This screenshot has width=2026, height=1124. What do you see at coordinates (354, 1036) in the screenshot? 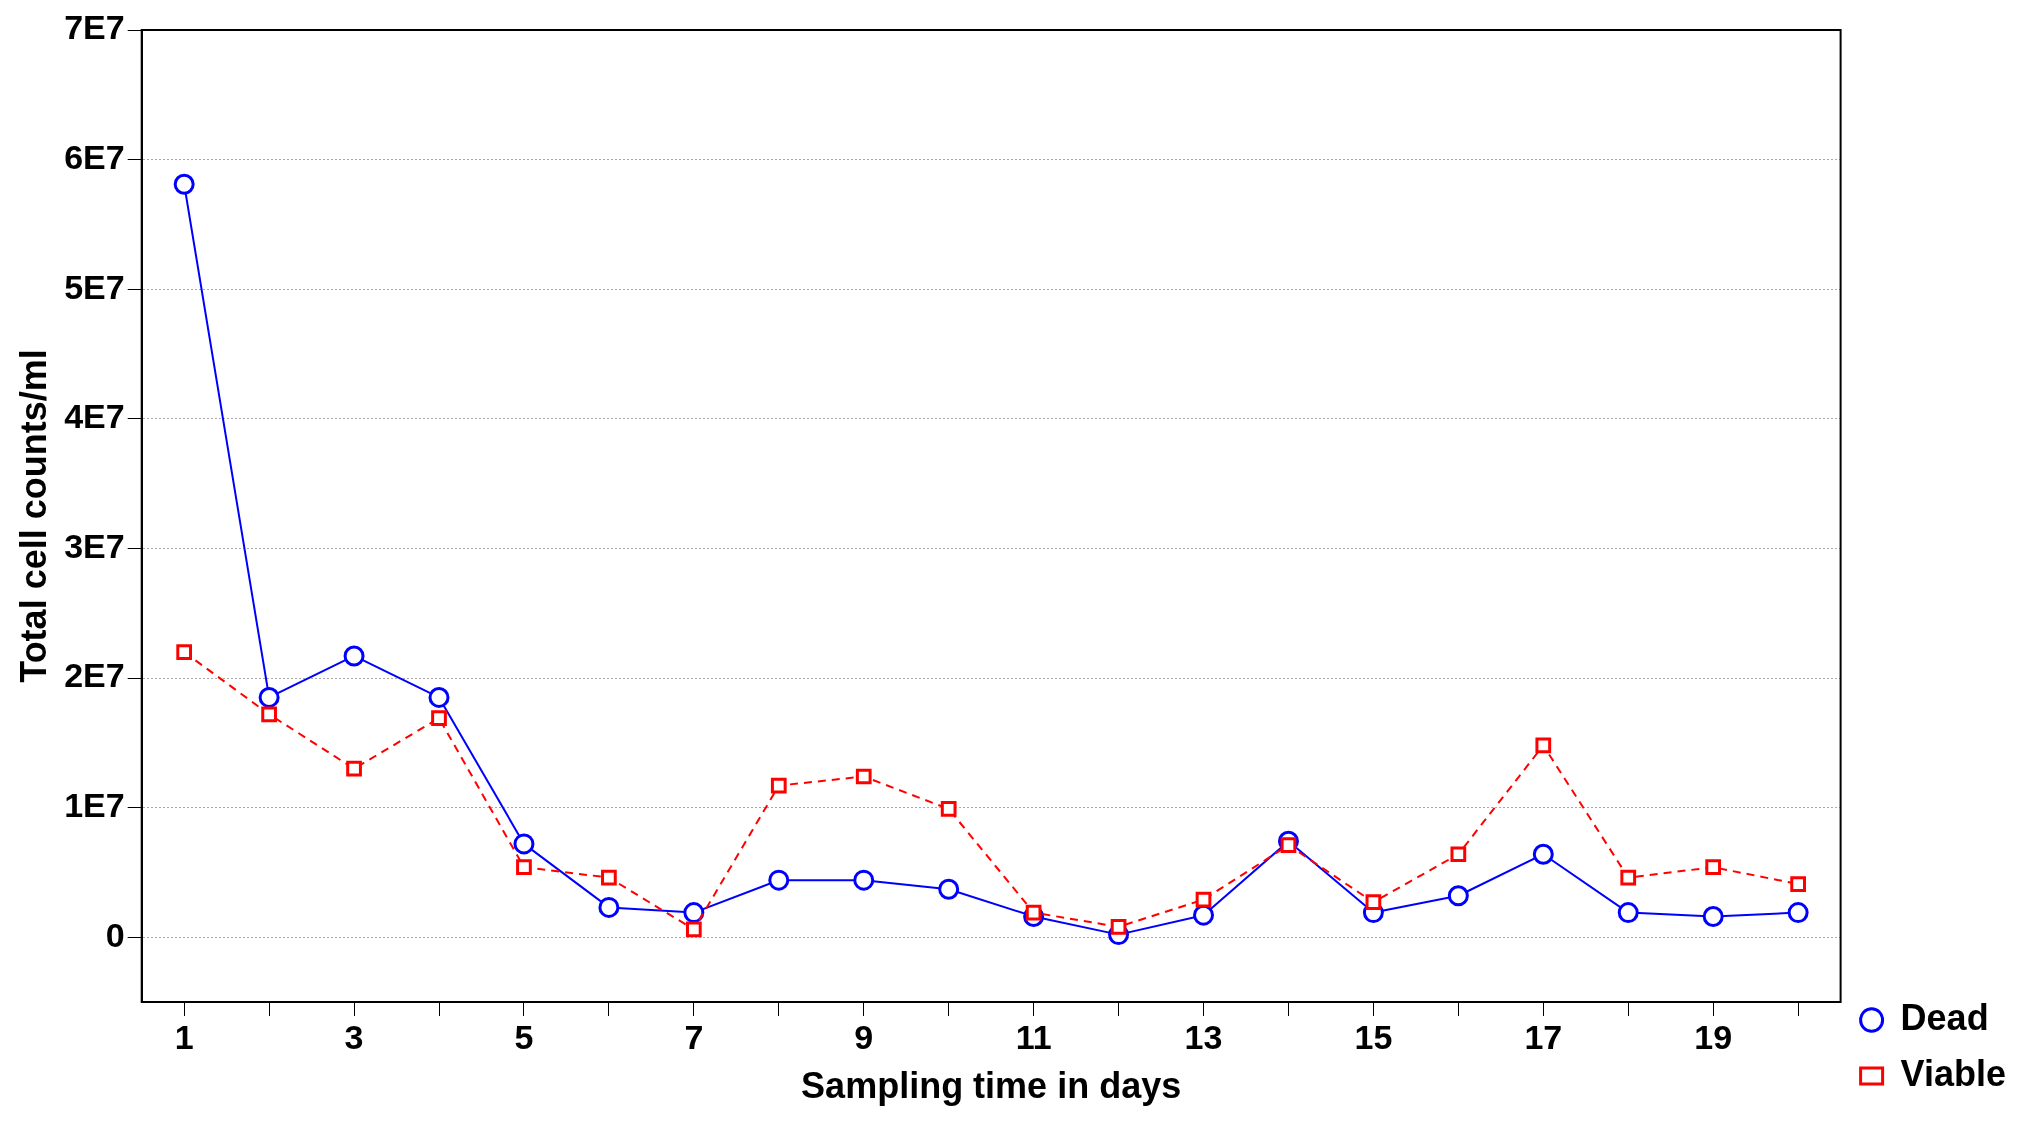
I see `x-tick-label: 3` at bounding box center [354, 1036].